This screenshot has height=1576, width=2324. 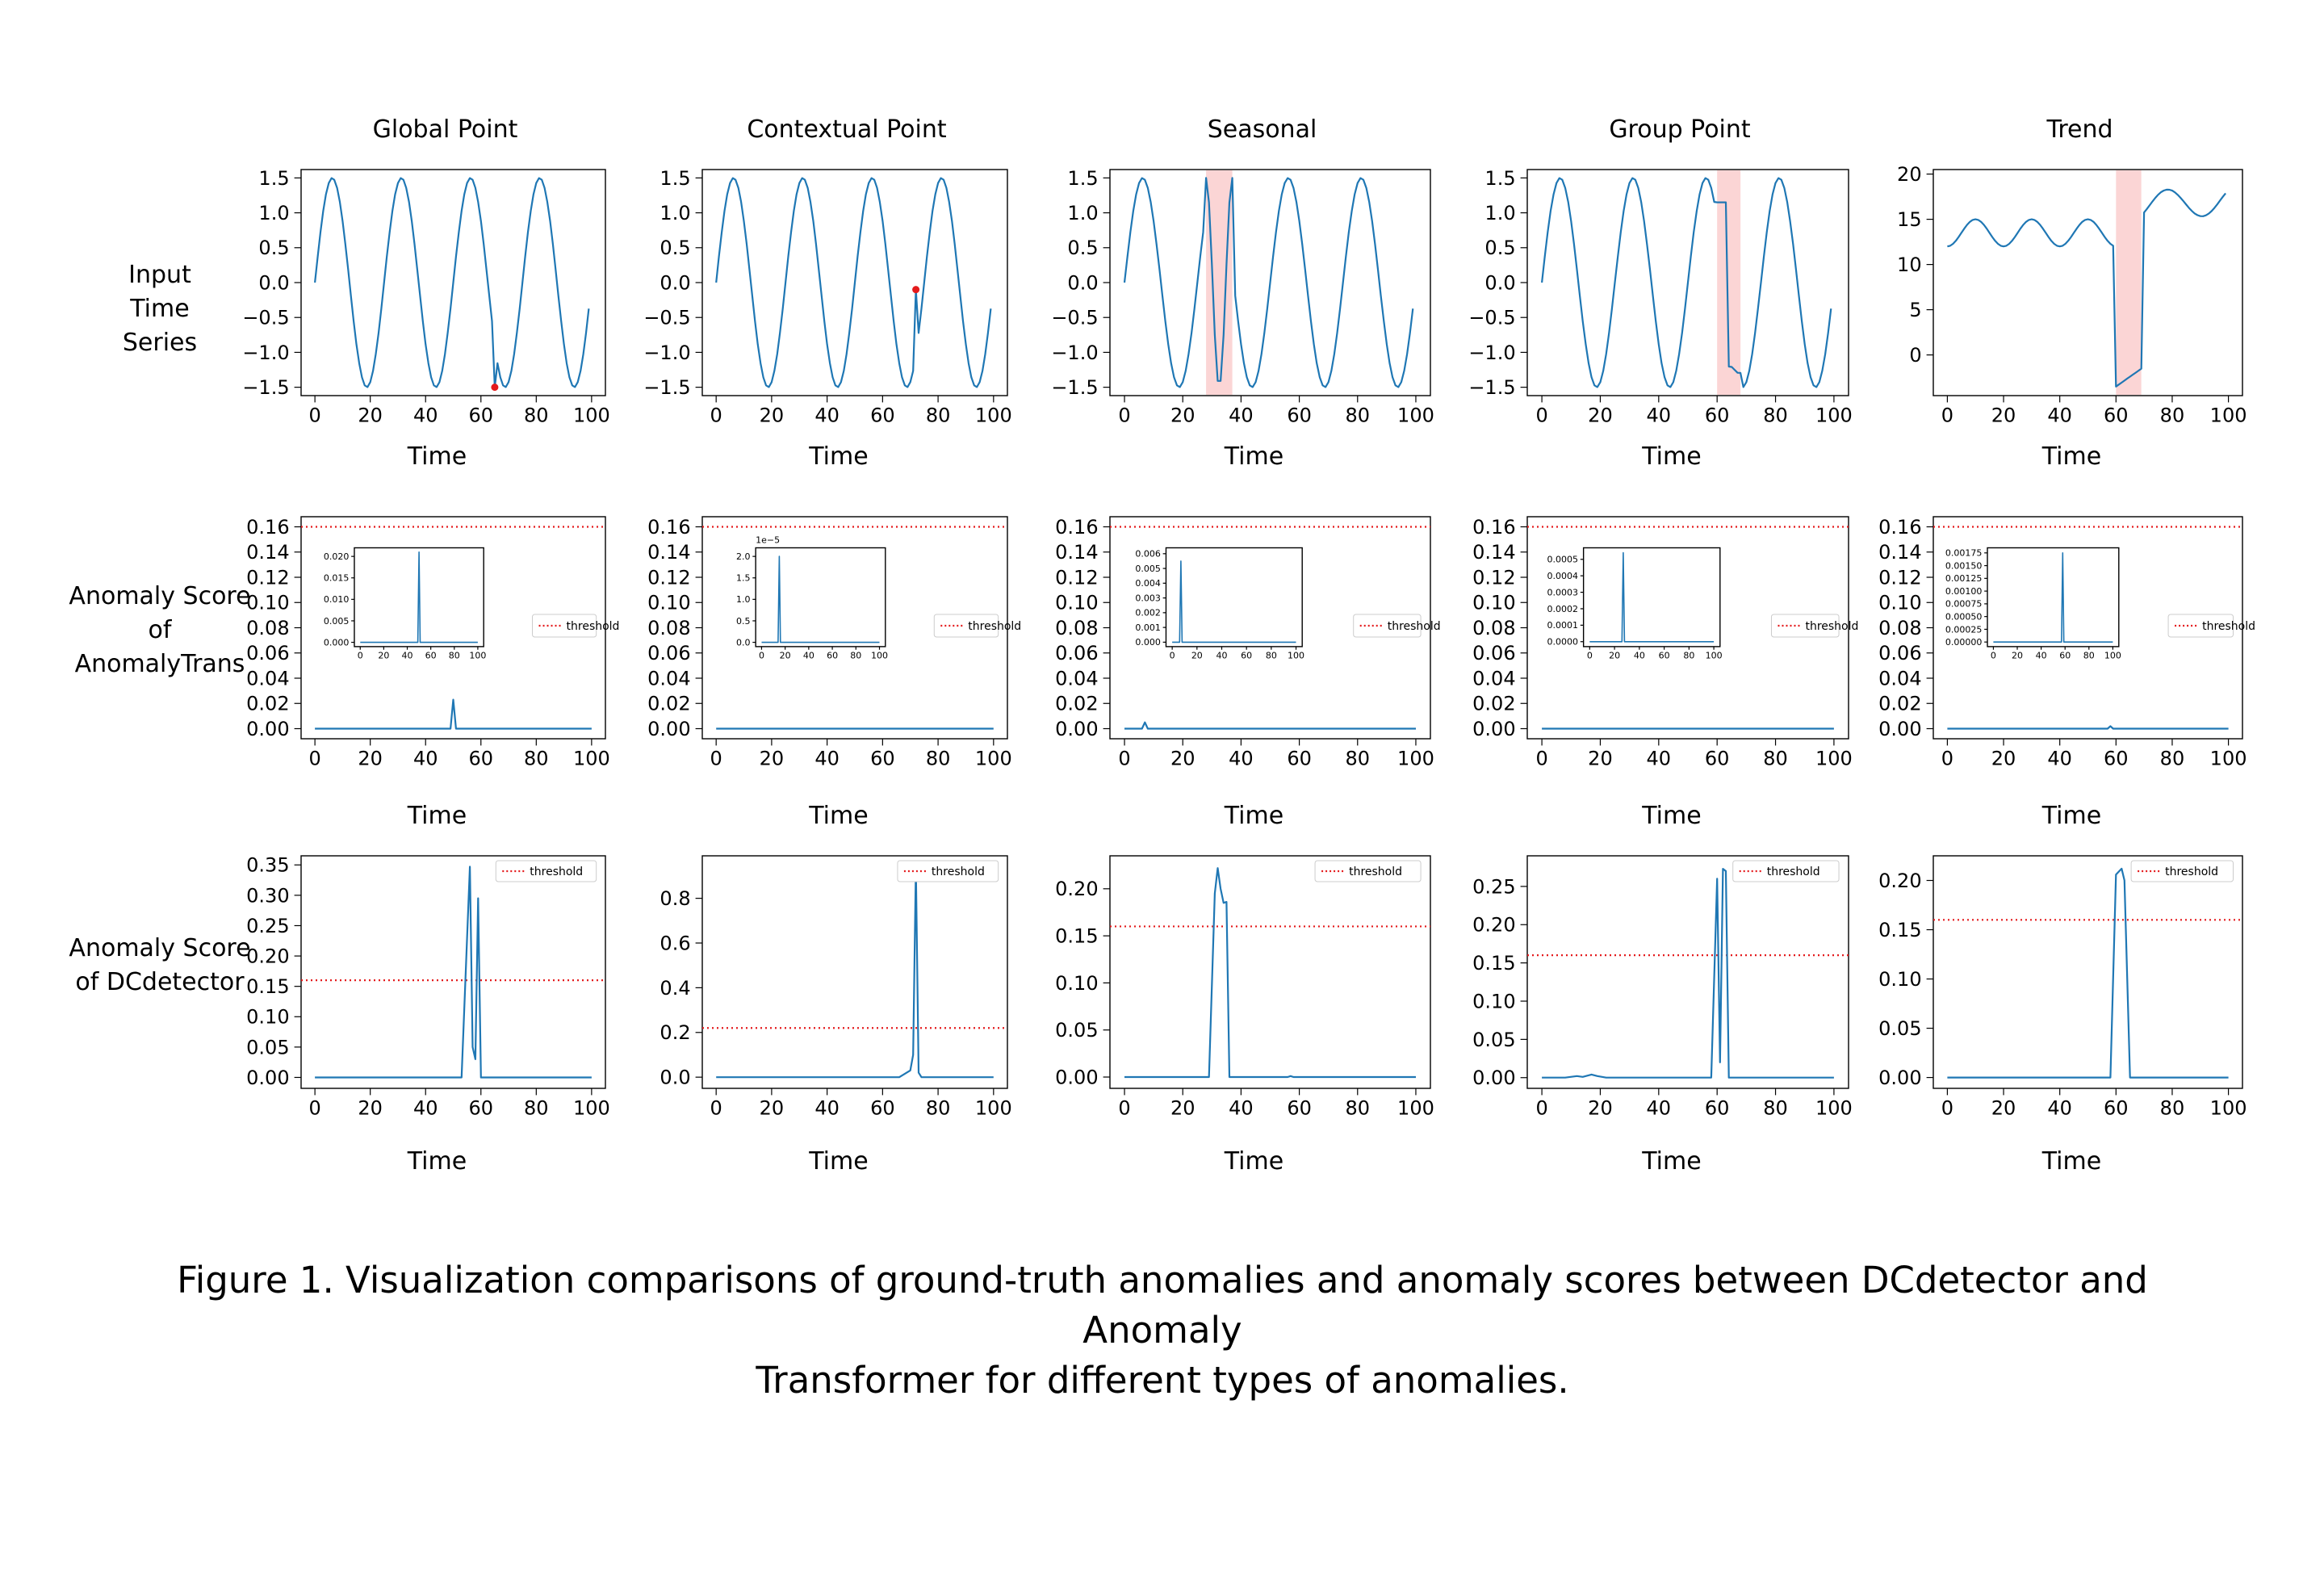 What do you see at coordinates (879, 656) in the screenshot?
I see `at-contextual-inset-xtick-label: 100` at bounding box center [879, 656].